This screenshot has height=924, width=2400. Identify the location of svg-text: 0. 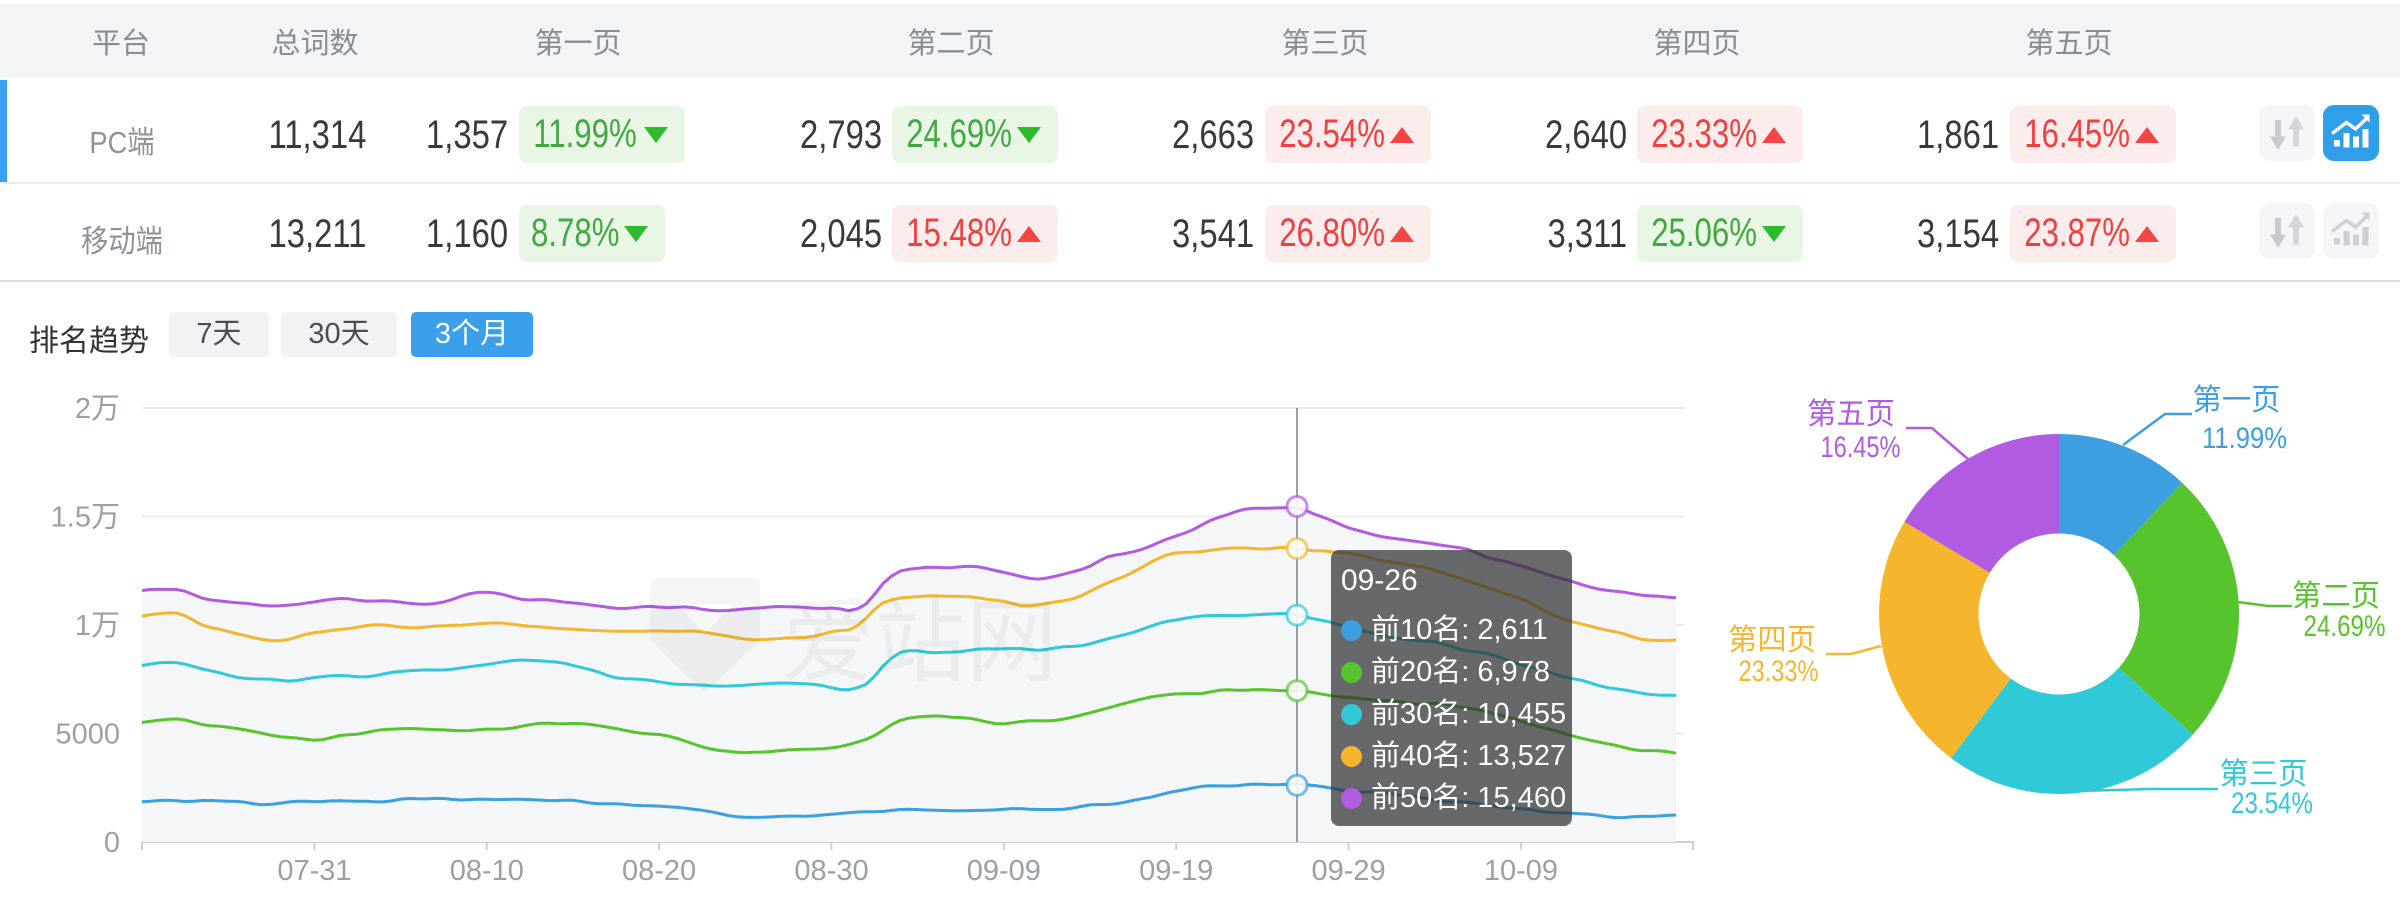
(112, 843).